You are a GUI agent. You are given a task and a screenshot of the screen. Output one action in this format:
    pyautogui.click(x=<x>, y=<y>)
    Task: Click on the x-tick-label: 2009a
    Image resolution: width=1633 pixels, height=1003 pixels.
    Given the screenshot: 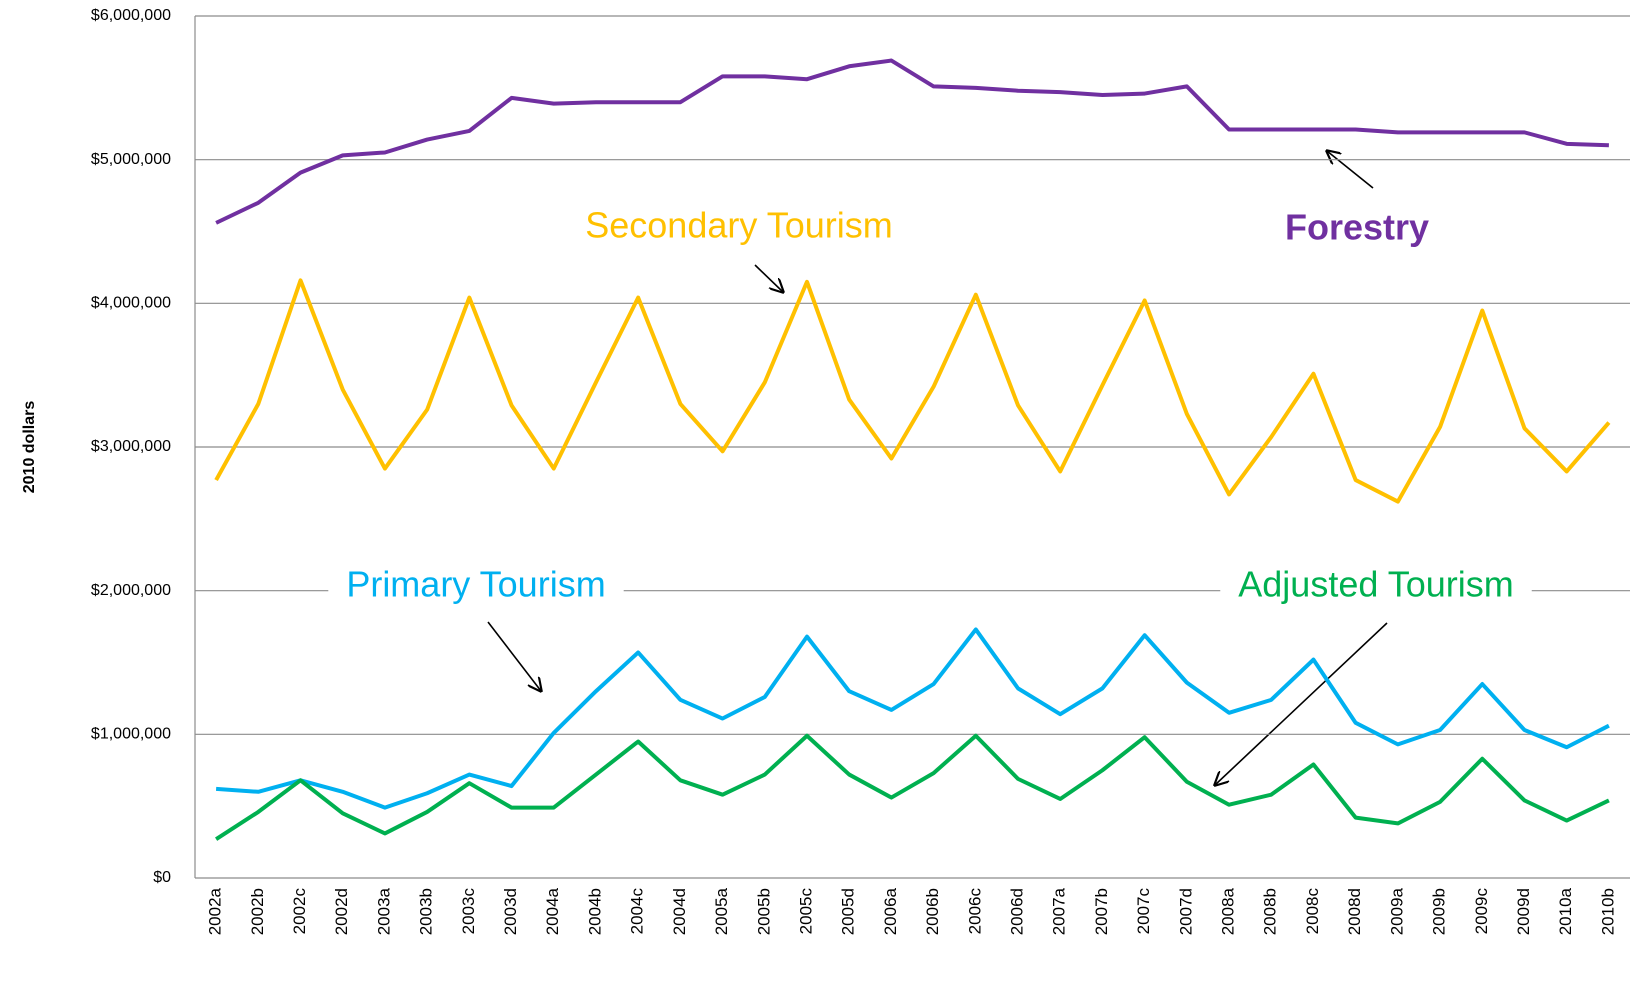 What is the action you would take?
    pyautogui.click(x=1396, y=911)
    